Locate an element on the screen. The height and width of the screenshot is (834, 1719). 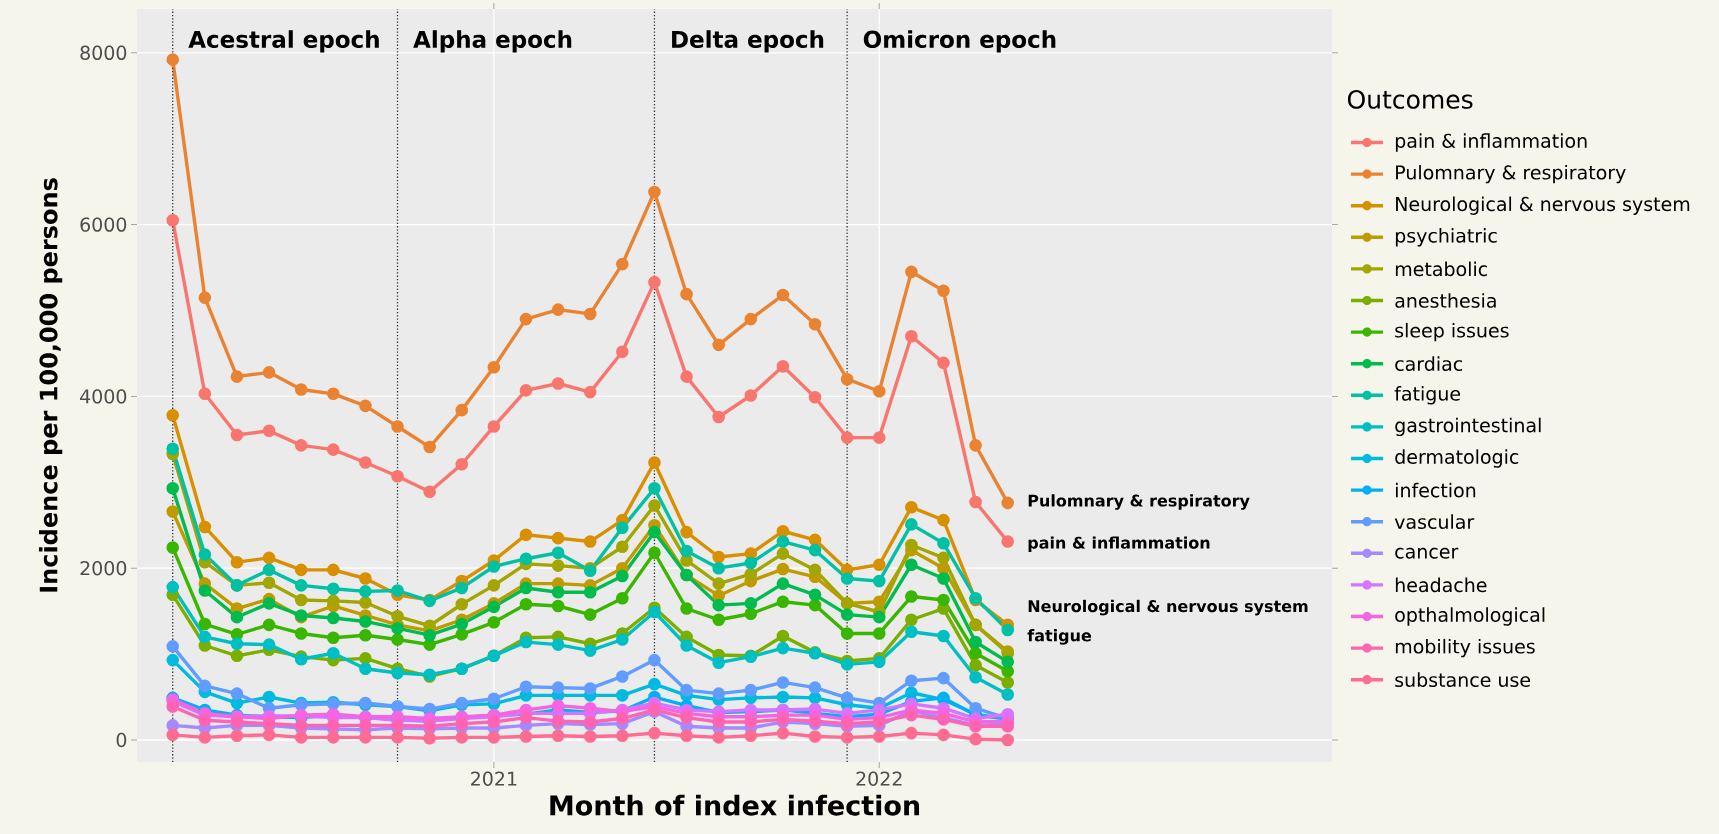
y-axis-title: Incidence per 100,000 persons is located at coordinates (51, 385).